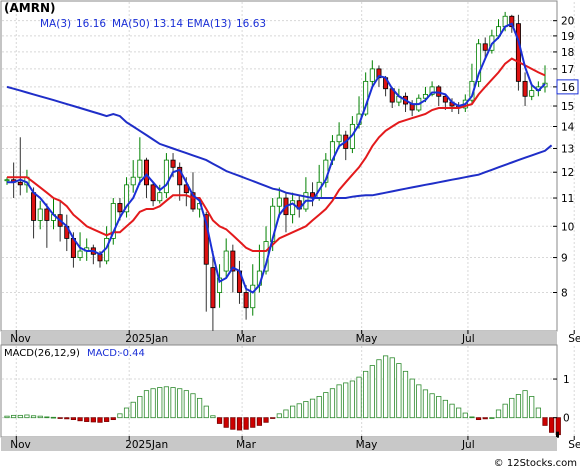  I want to click on copyright-footer: © 12Stocks.com, so click(535, 463).